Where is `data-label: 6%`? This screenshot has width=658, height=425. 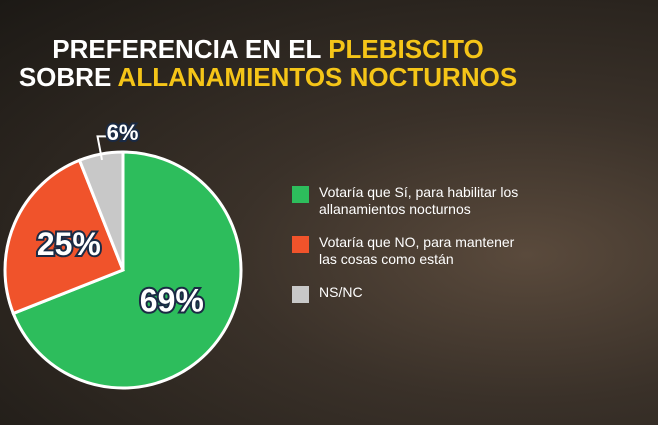 data-label: 6% is located at coordinates (123, 132).